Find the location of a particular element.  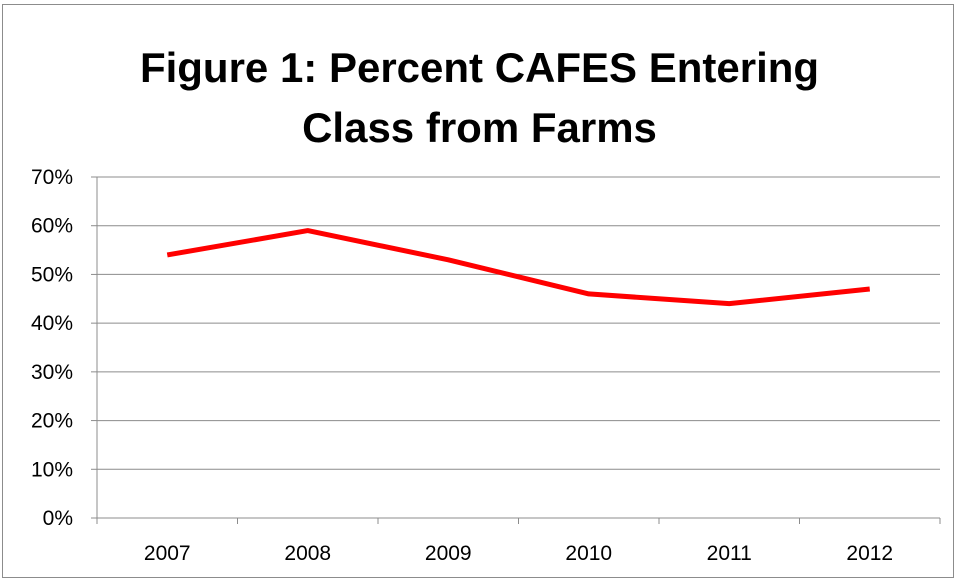

x-tick-label: 2012 is located at coordinates (869, 553).